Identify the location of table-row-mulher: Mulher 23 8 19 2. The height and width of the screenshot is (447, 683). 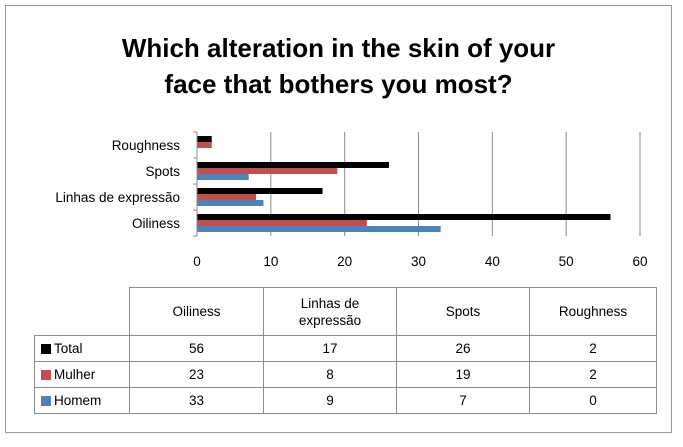
(345, 374).